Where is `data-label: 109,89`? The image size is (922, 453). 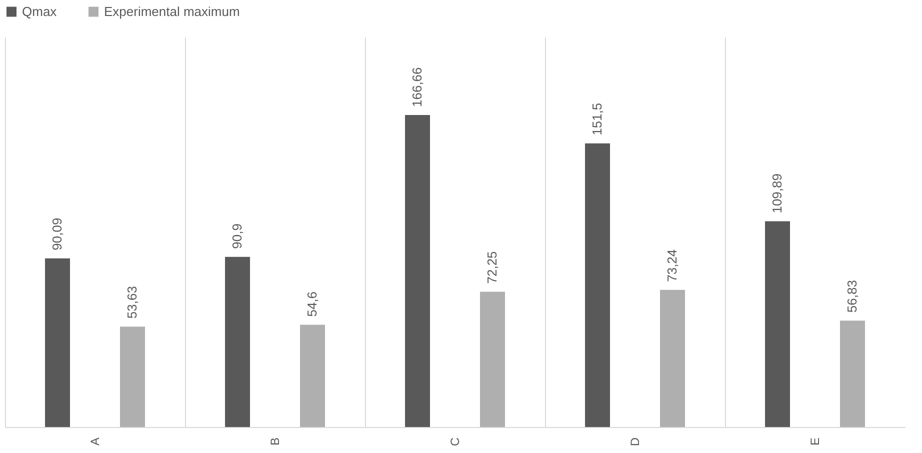
data-label: 109,89 is located at coordinates (777, 194).